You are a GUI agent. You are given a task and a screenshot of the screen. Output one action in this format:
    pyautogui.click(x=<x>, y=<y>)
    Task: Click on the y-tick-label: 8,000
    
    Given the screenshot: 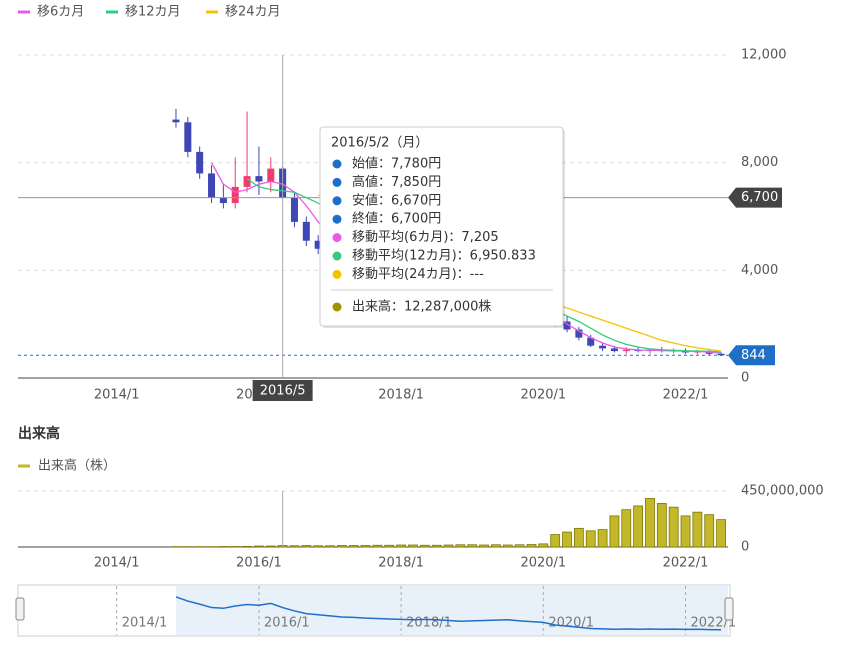 What is the action you would take?
    pyautogui.click(x=759, y=162)
    